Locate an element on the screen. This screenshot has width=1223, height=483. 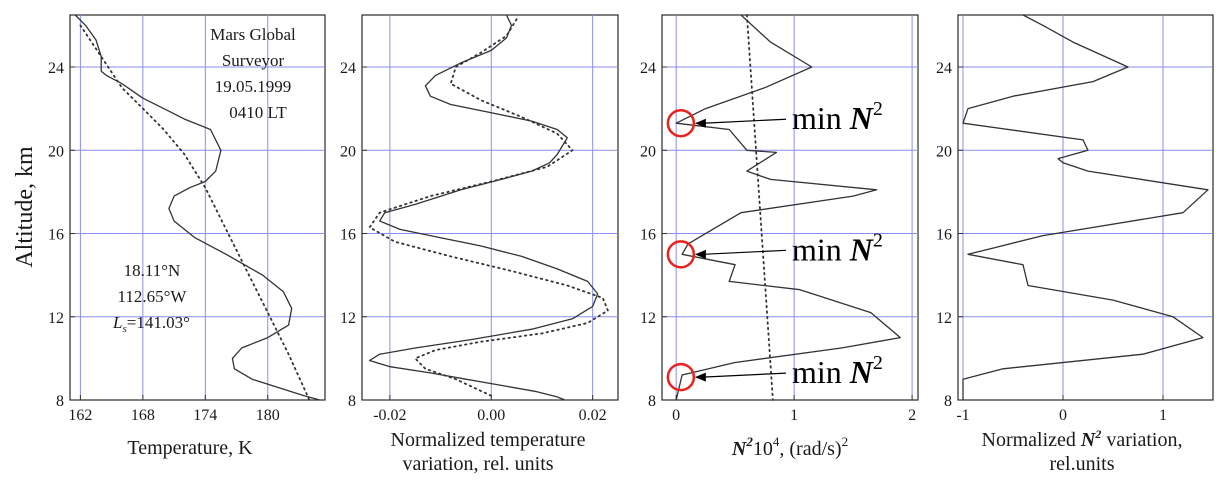
n2-panel-series is located at coordinates (788, 207).